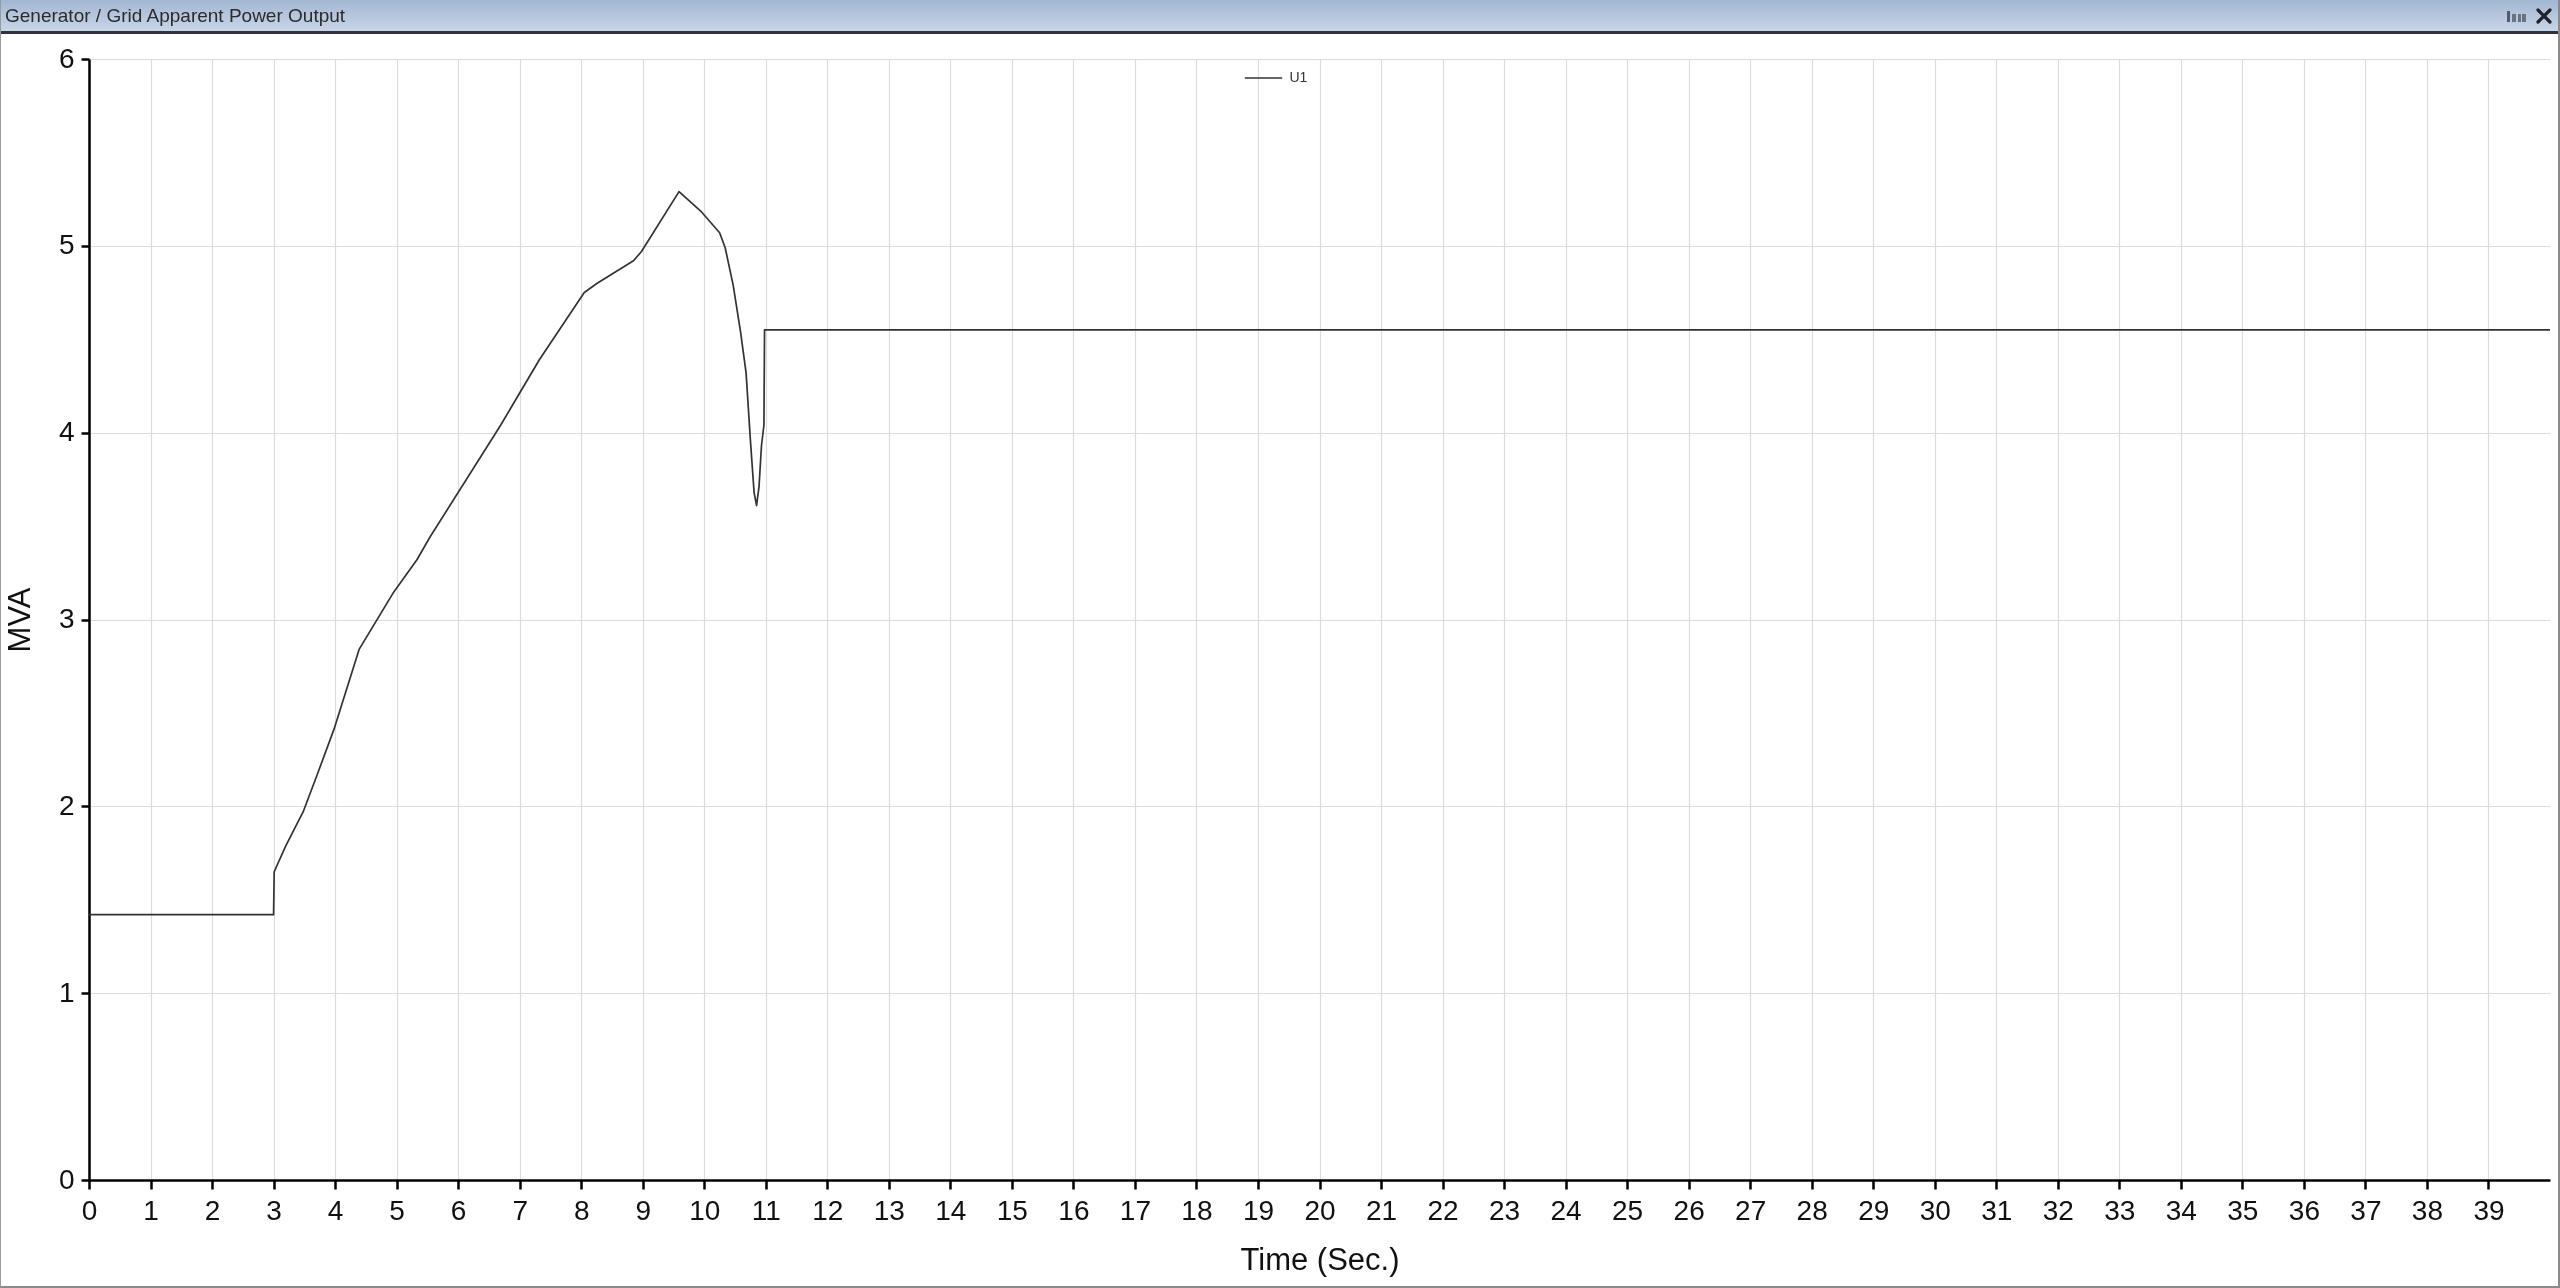 This screenshot has width=2560, height=1288. Describe the element at coordinates (705, 1210) in the screenshot. I see `x-tick-label: 10` at that location.